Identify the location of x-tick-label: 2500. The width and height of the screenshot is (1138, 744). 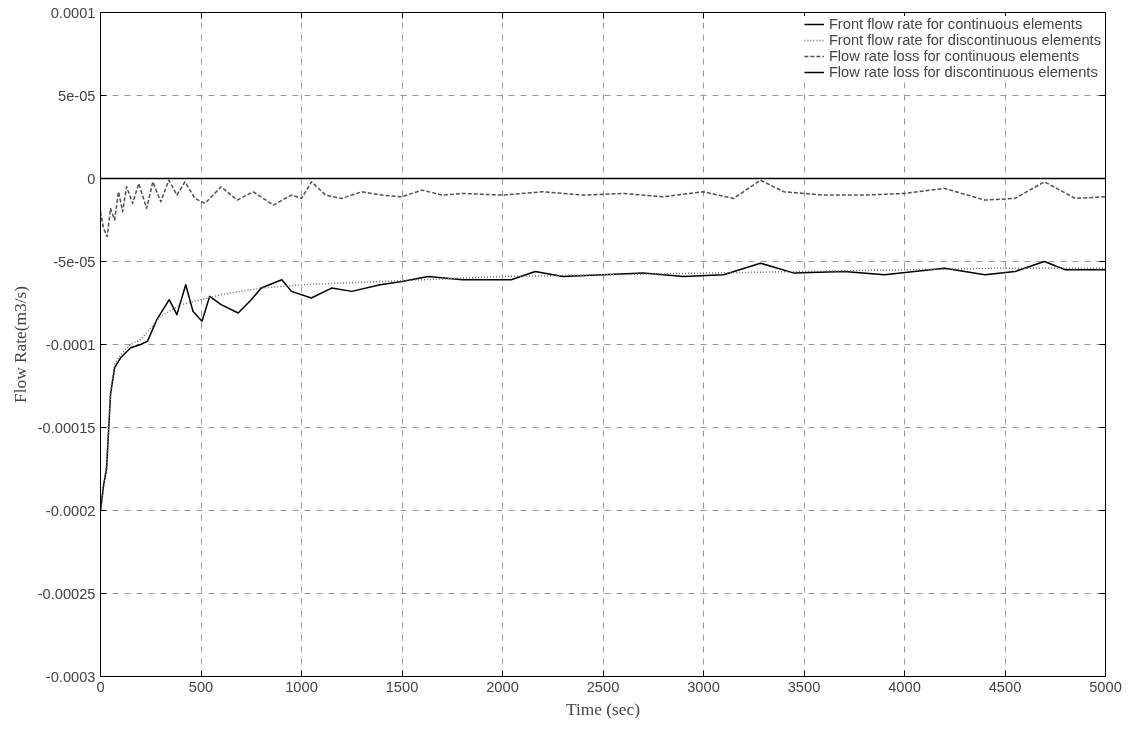
(603, 686).